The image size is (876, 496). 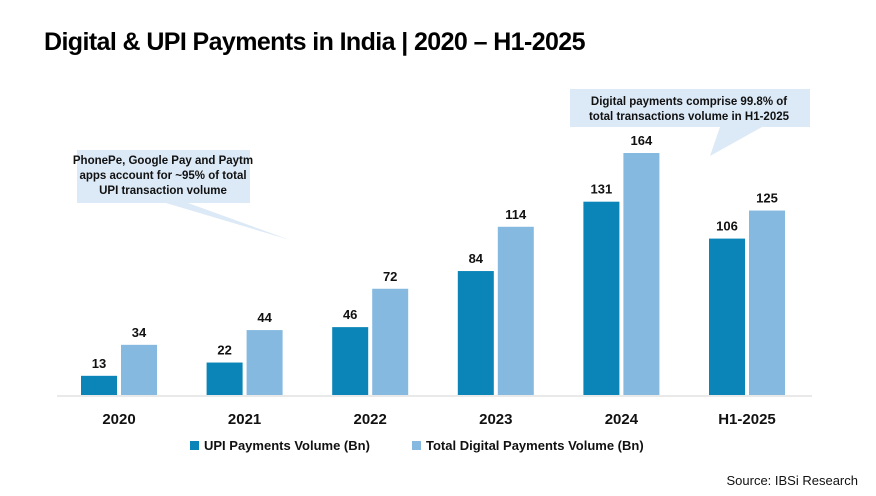 What do you see at coordinates (475, 333) in the screenshot?
I see `bar-upi-2023` at bounding box center [475, 333].